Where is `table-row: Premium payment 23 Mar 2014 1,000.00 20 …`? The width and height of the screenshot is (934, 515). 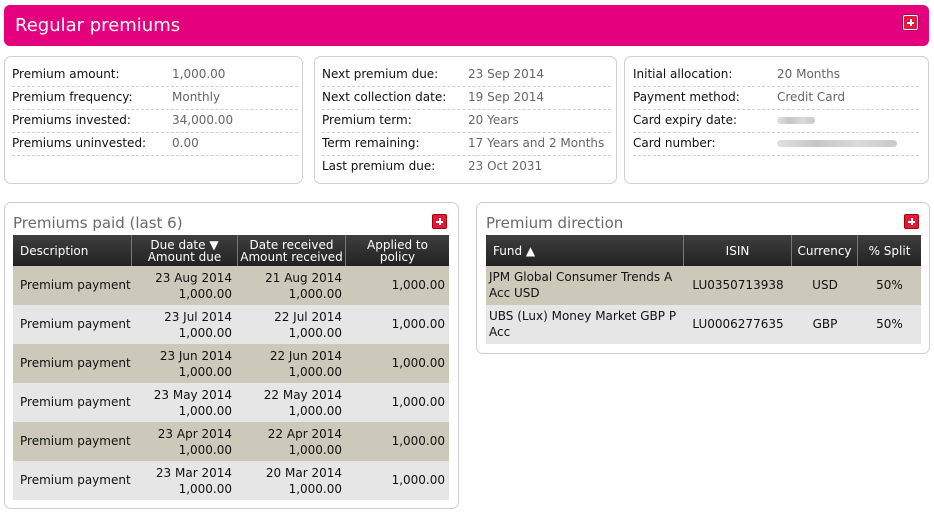 table-row: Premium payment 23 Mar 2014 1,000.00 20 … is located at coordinates (231, 480).